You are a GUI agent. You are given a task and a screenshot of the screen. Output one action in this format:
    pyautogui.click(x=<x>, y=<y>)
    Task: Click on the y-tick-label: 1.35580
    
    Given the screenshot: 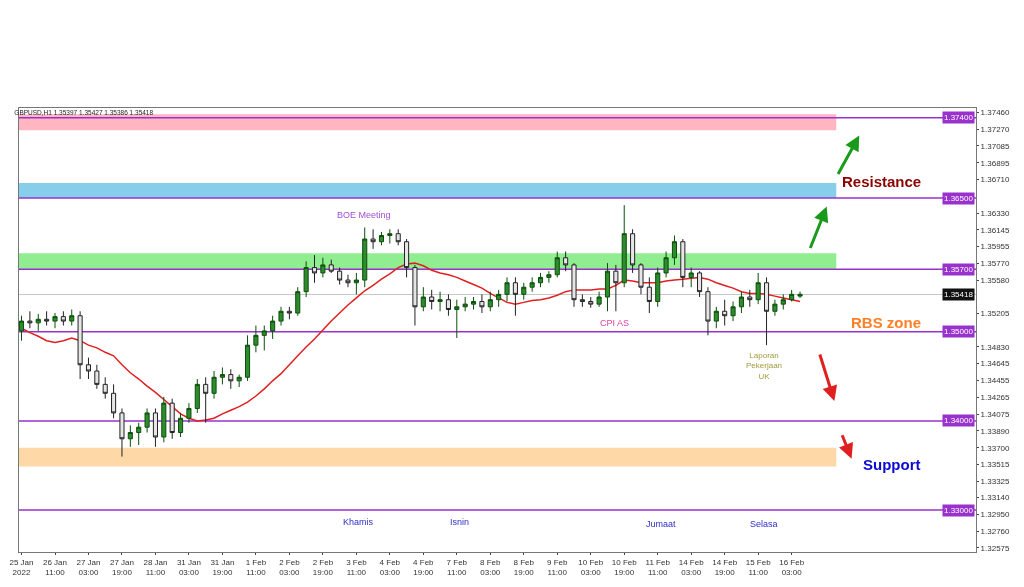 What is the action you would take?
    pyautogui.click(x=995, y=280)
    